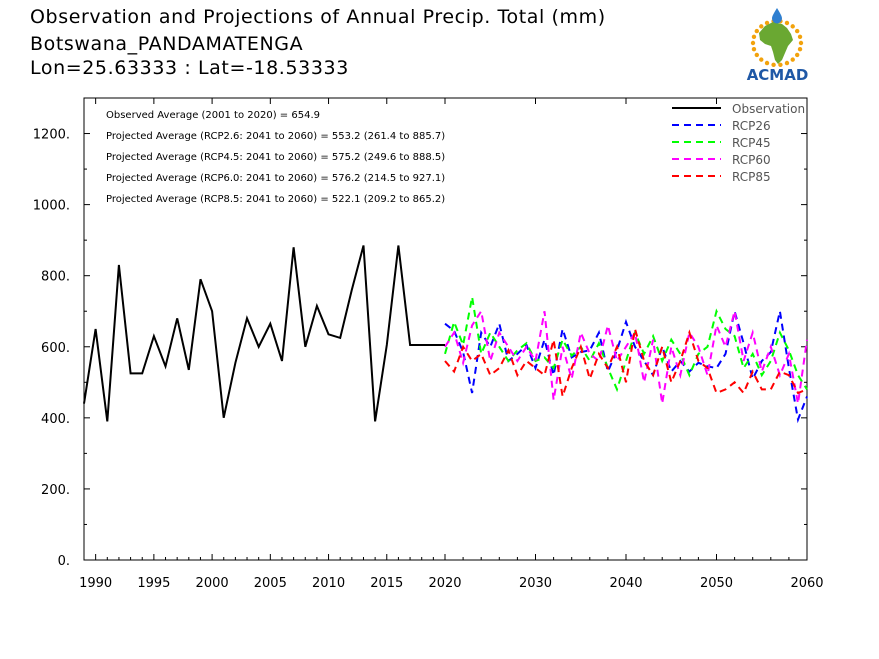  I want to click on station-coordinates: Lon=25.63333 : Lat=-18.53333, so click(189, 68).